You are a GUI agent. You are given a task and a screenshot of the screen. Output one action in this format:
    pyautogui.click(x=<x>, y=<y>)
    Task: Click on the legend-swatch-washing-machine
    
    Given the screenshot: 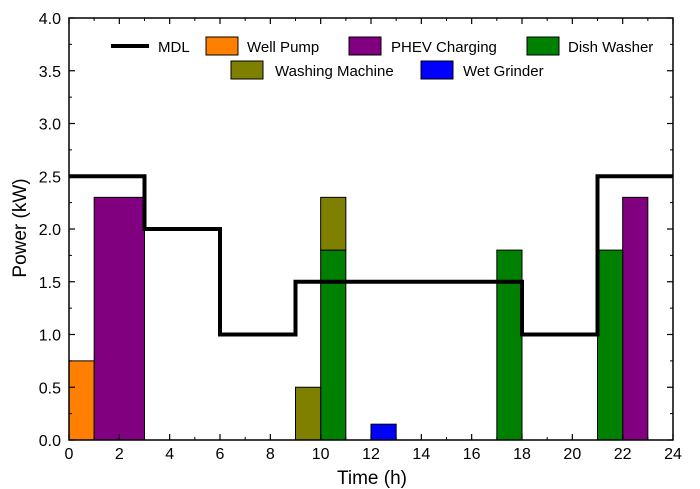 What is the action you would take?
    pyautogui.click(x=247, y=70)
    